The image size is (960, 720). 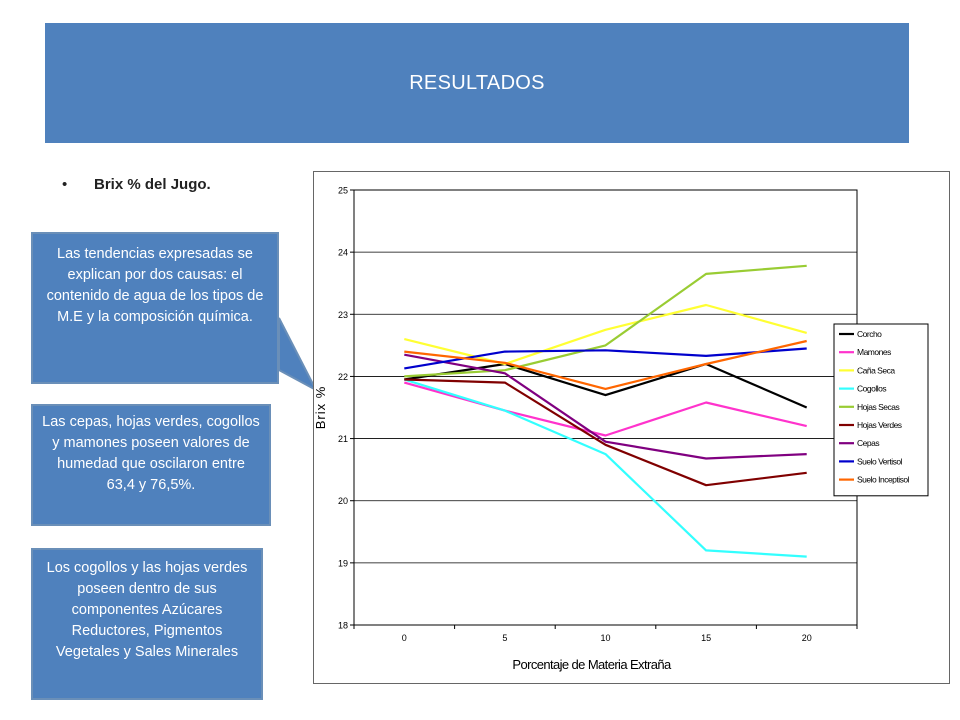 I want to click on legend-label: Corcho, so click(x=869, y=334).